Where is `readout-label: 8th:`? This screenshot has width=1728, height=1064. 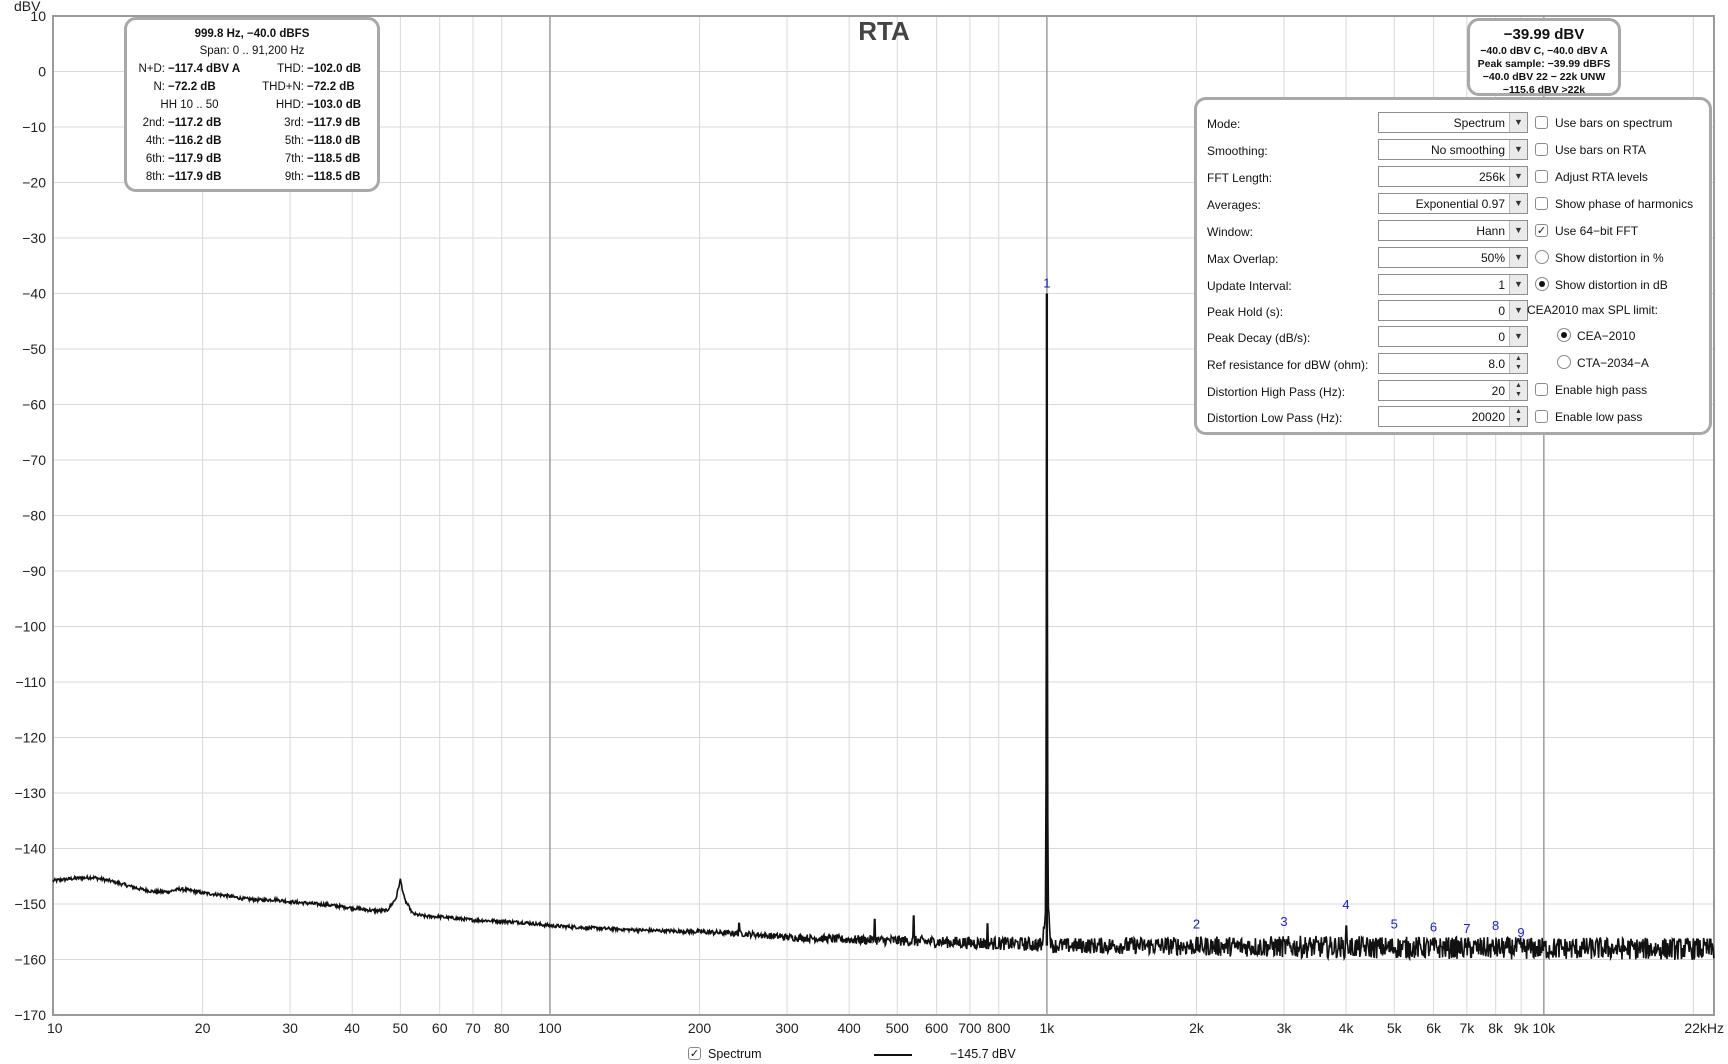 readout-label: 8th: is located at coordinates (155, 177).